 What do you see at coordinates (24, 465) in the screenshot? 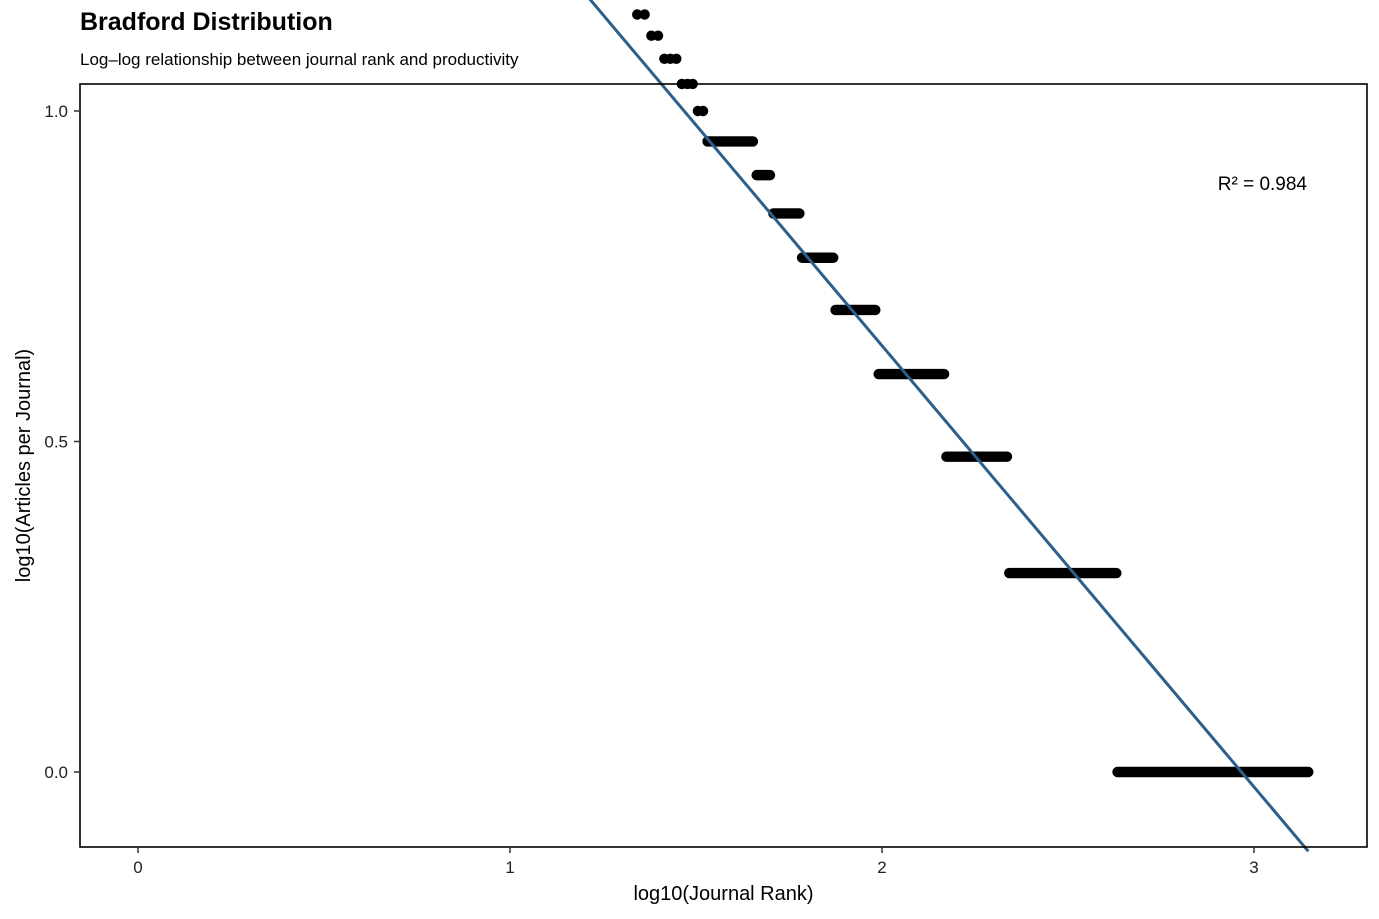
I see `y-axis-label: log10(Articles per Journal)` at bounding box center [24, 465].